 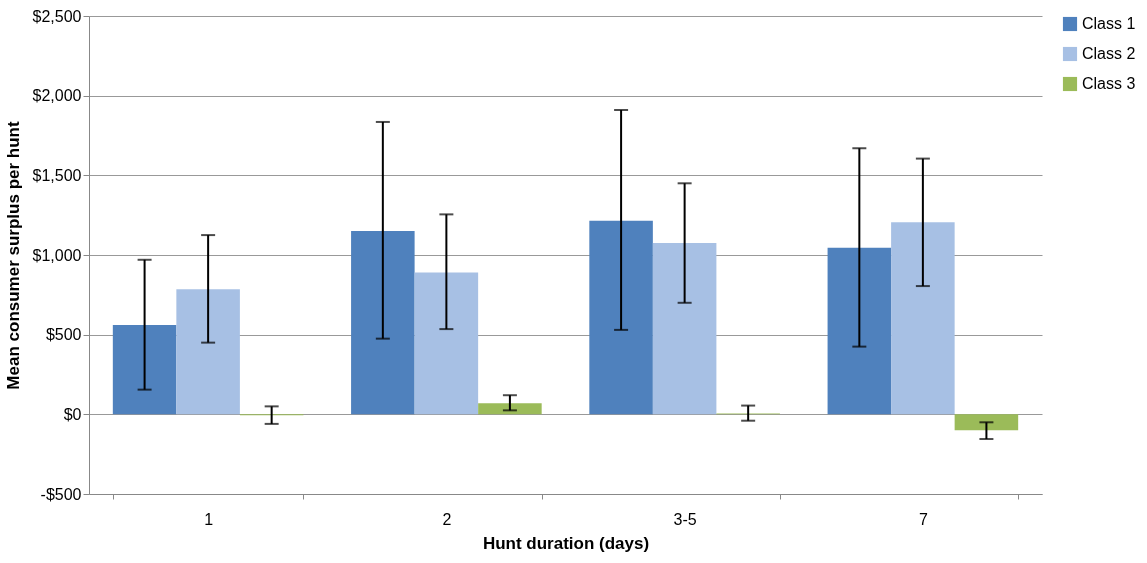 What do you see at coordinates (685, 519) in the screenshot?
I see `x-tick-label: 3-5` at bounding box center [685, 519].